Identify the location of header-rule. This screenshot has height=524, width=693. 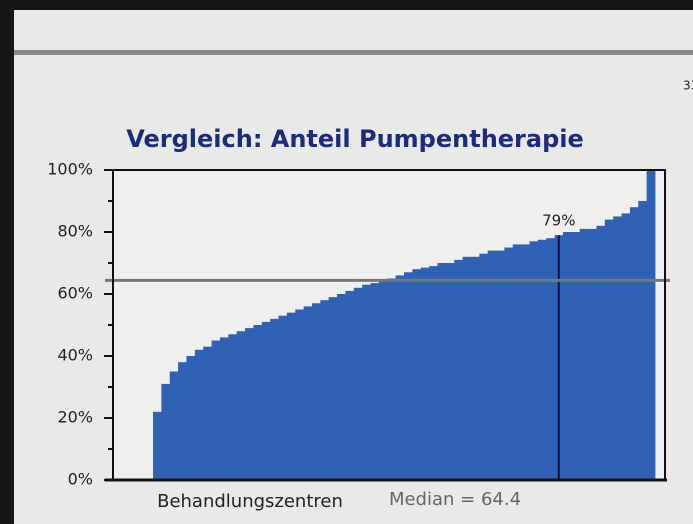
(353, 52).